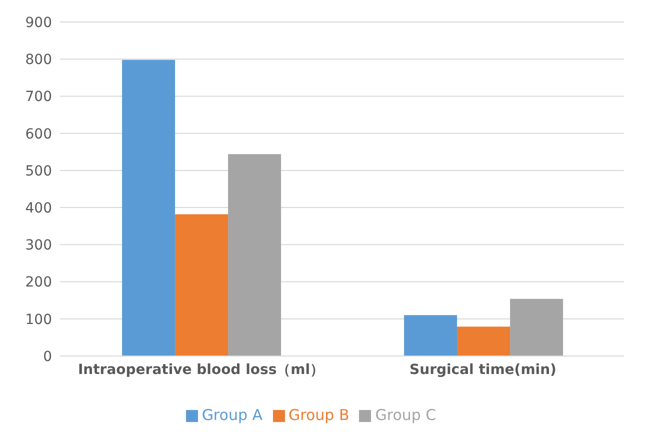 This screenshot has height=432, width=652. Describe the element at coordinates (201, 370) in the screenshot. I see `x-tick-label: Intraoperative blood loss（ml）` at that location.